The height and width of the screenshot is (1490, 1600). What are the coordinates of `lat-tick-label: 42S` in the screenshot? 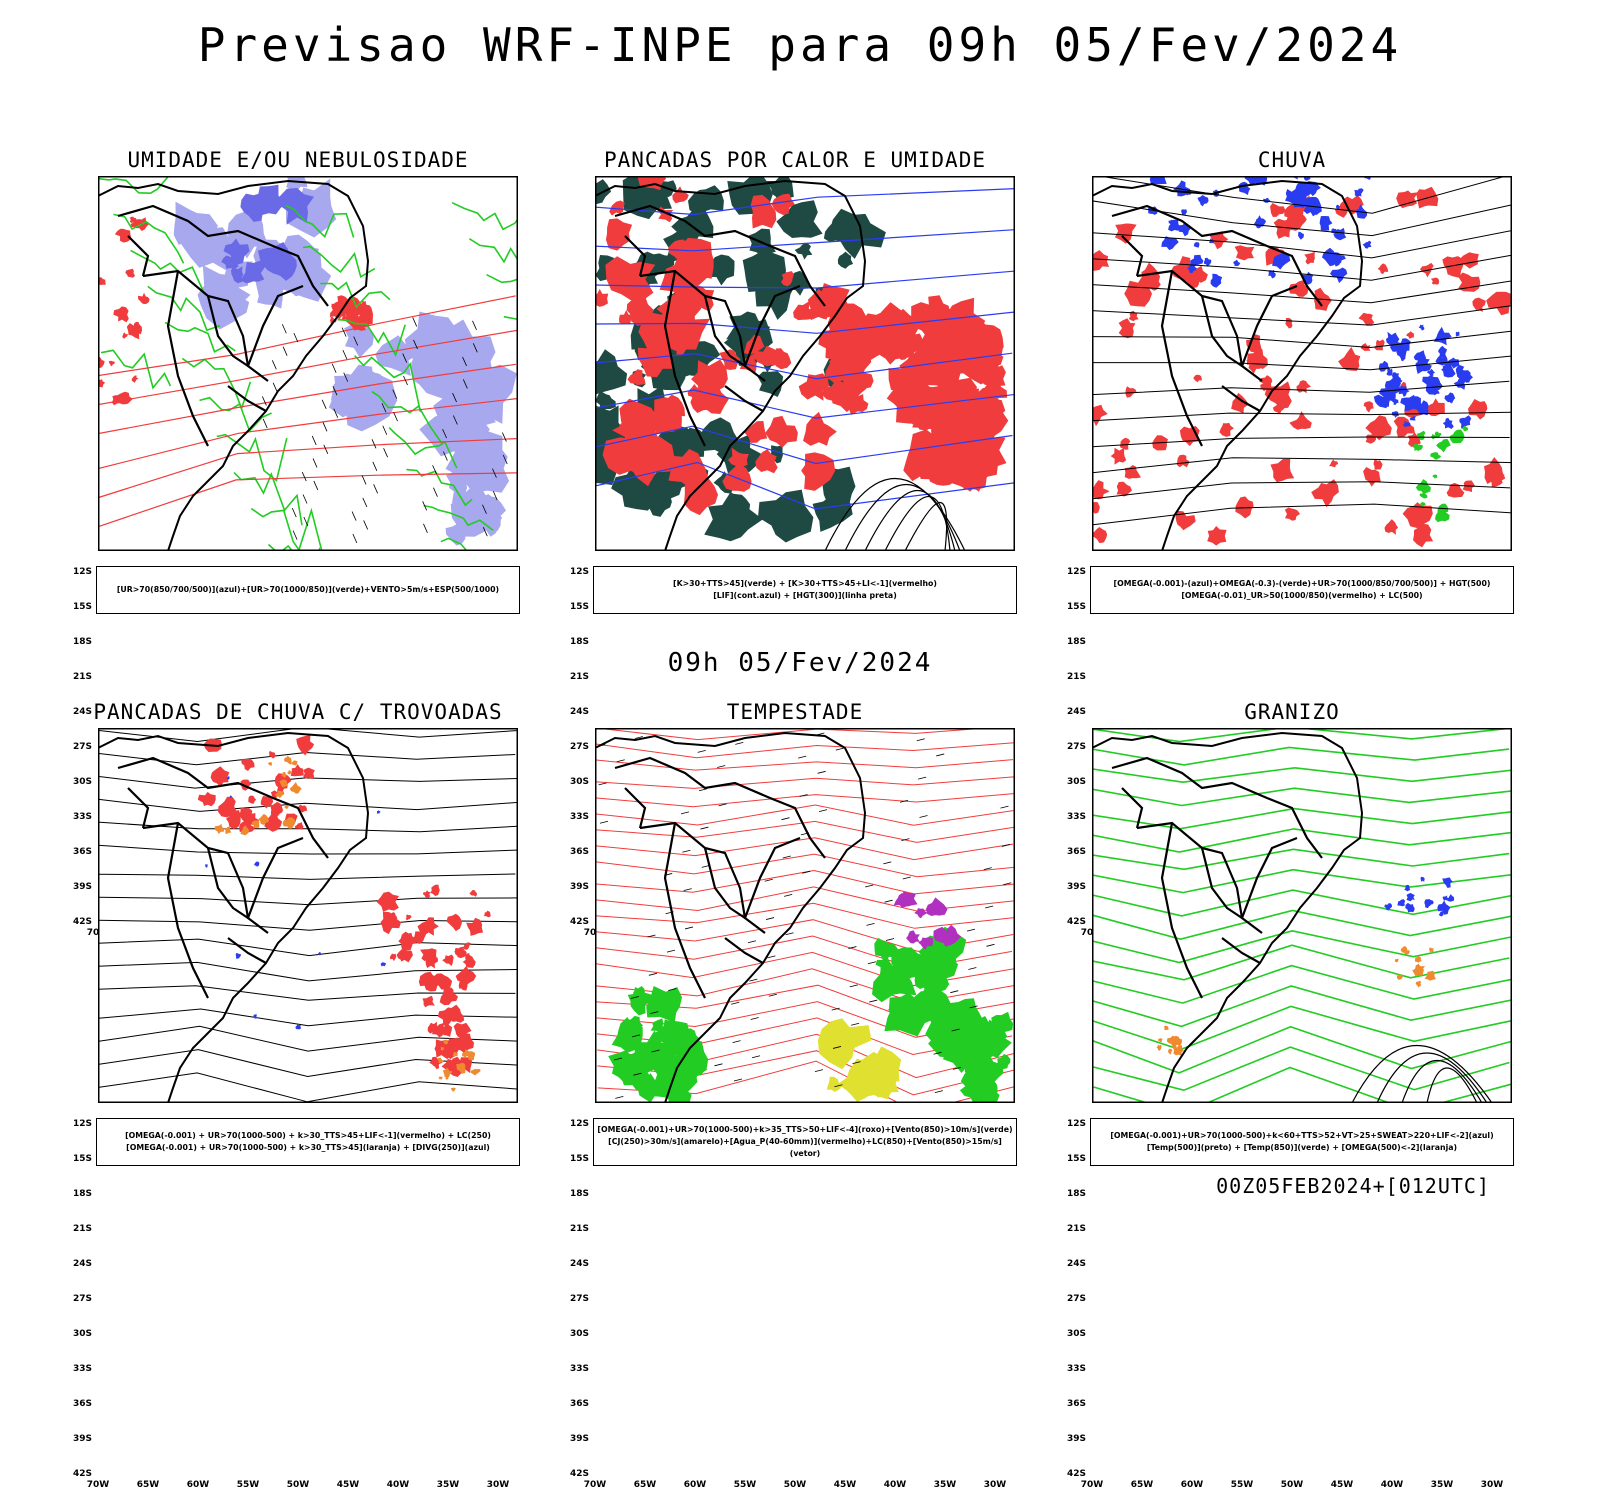 It's located at (1076, 1474).